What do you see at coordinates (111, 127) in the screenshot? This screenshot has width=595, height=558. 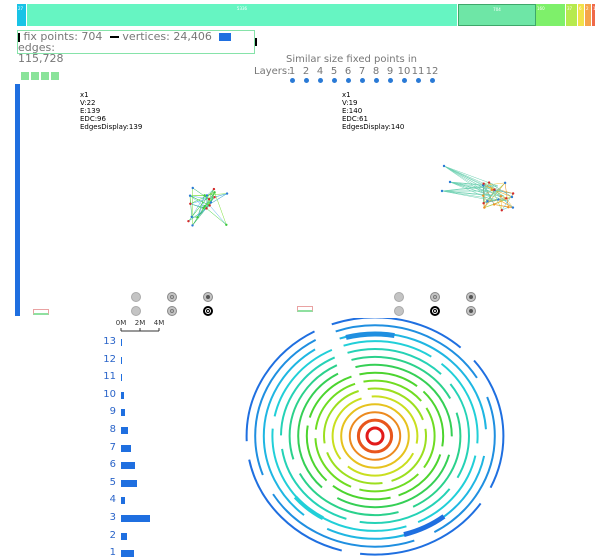 I see `left-info-line: EdgesDisplay:139` at bounding box center [111, 127].